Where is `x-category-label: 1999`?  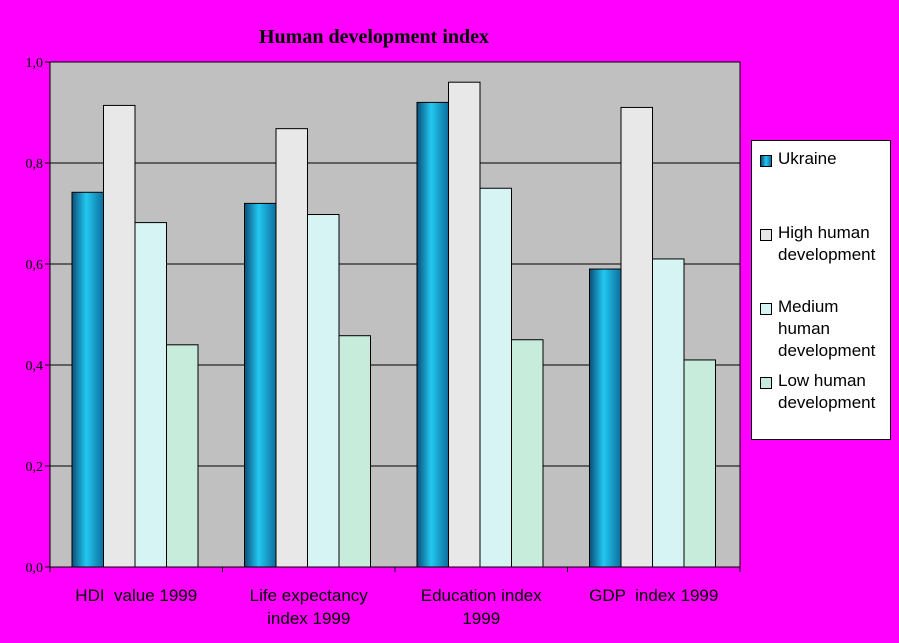
x-category-label: 1999 is located at coordinates (481, 618).